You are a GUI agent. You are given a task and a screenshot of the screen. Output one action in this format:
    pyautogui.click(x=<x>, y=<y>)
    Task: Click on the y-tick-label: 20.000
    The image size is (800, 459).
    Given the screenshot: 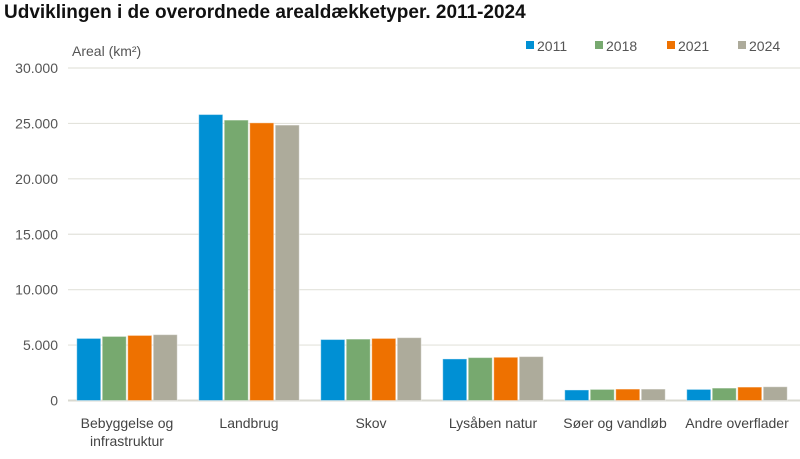 What is the action you would take?
    pyautogui.click(x=36, y=179)
    